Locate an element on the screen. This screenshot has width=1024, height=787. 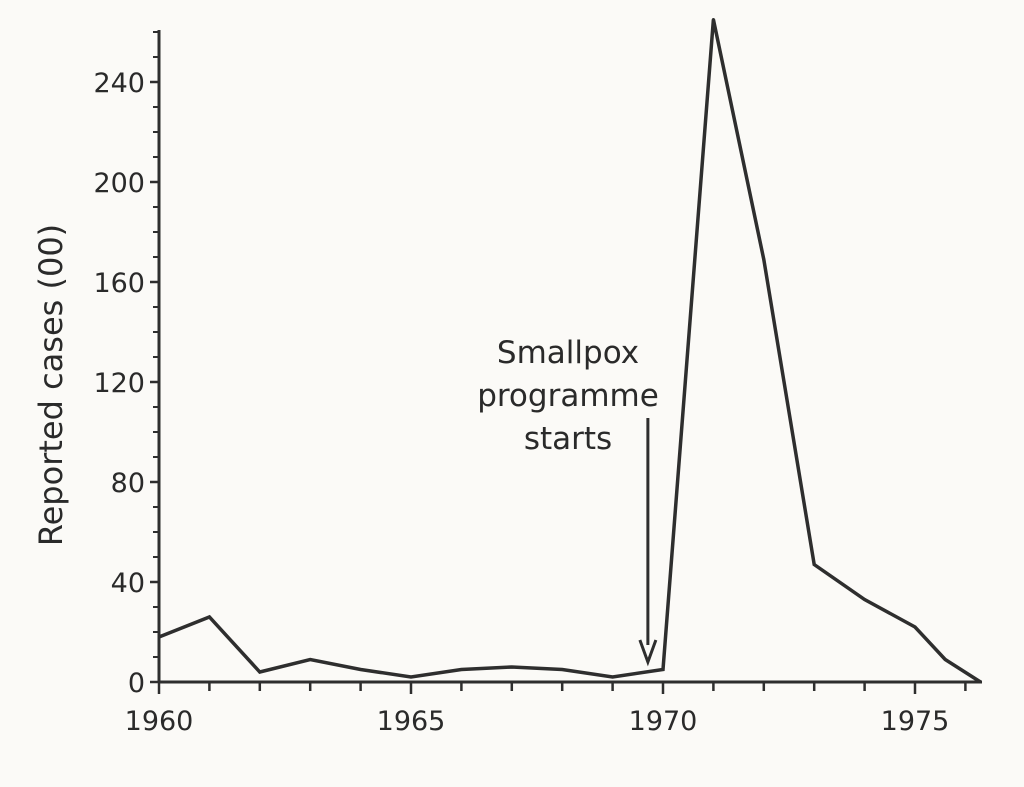
y-tick-label: 0 is located at coordinates (136, 683).